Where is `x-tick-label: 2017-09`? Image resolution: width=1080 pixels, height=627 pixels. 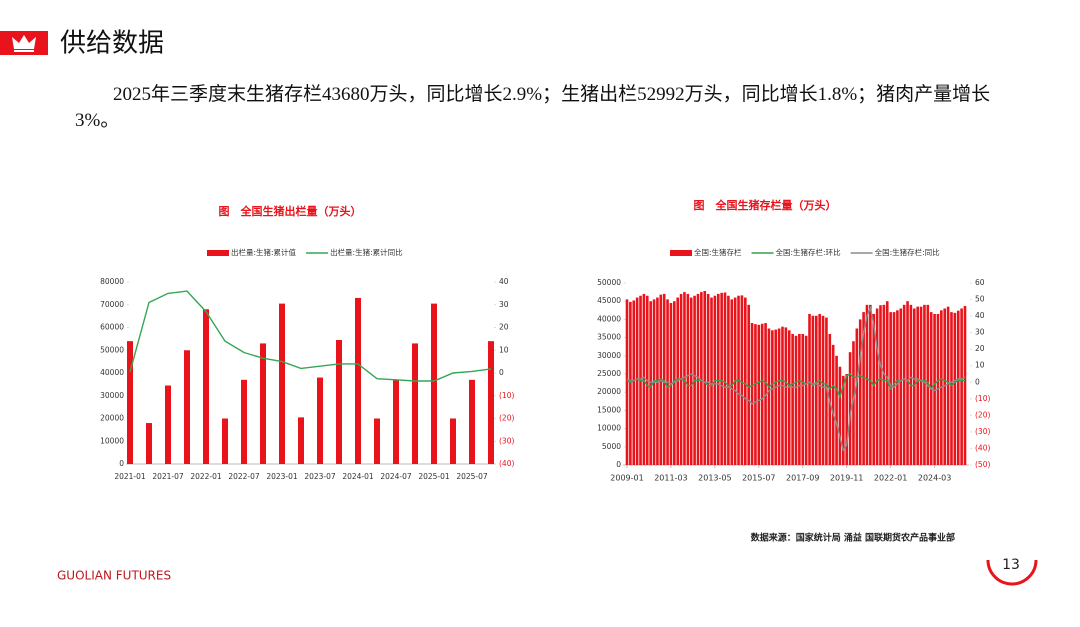 x-tick-label: 2017-09 is located at coordinates (802, 478).